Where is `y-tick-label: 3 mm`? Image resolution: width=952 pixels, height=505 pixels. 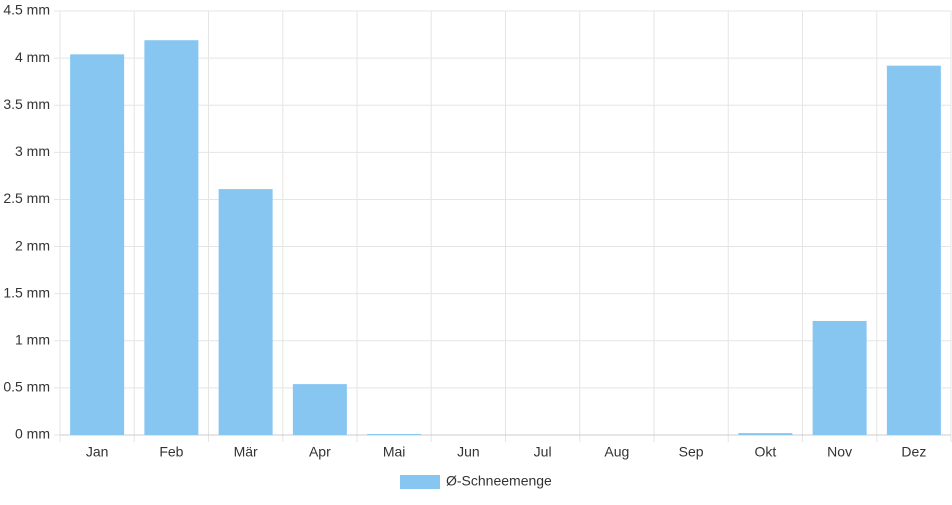
y-tick-label: 3 mm is located at coordinates (32, 151).